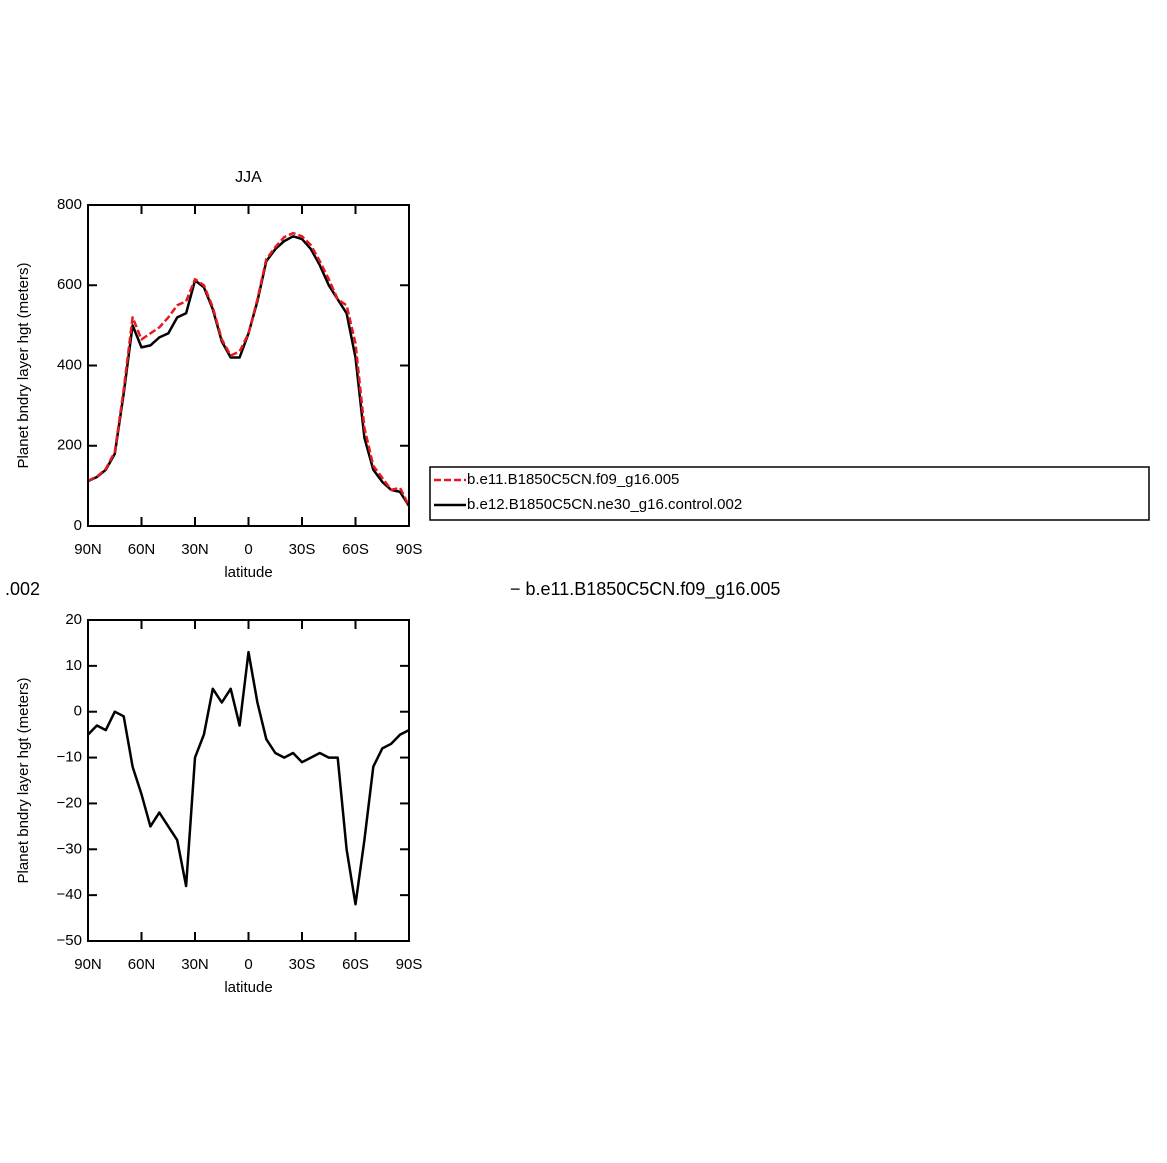 The height and width of the screenshot is (1163, 1167). Describe the element at coordinates (69, 445) in the screenshot. I see `y-tick-label: 200` at that location.